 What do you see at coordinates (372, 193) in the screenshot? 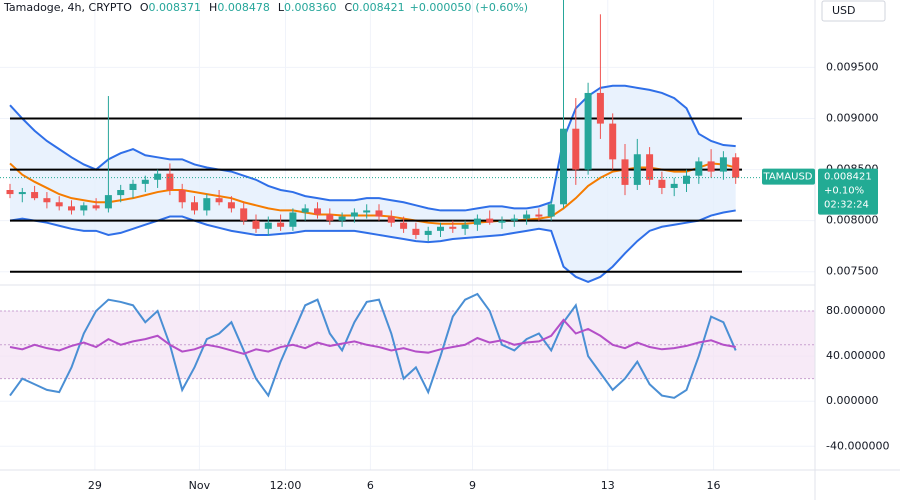
I see `bollinger-middle` at bounding box center [372, 193].